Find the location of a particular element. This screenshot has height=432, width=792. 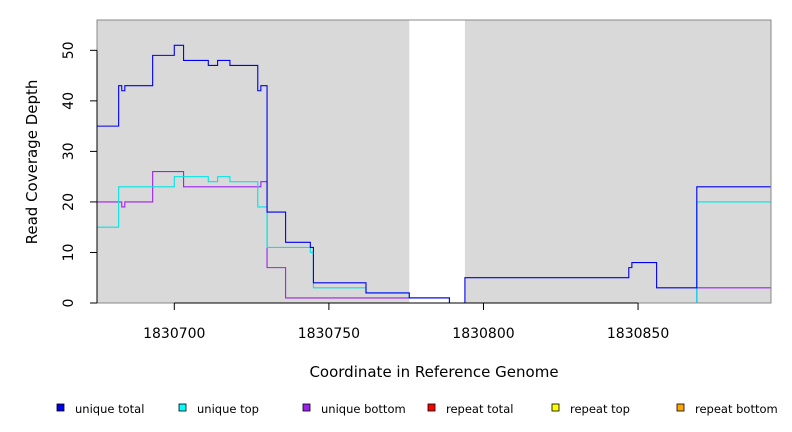

legend-label: repeat bottom is located at coordinates (736, 409).